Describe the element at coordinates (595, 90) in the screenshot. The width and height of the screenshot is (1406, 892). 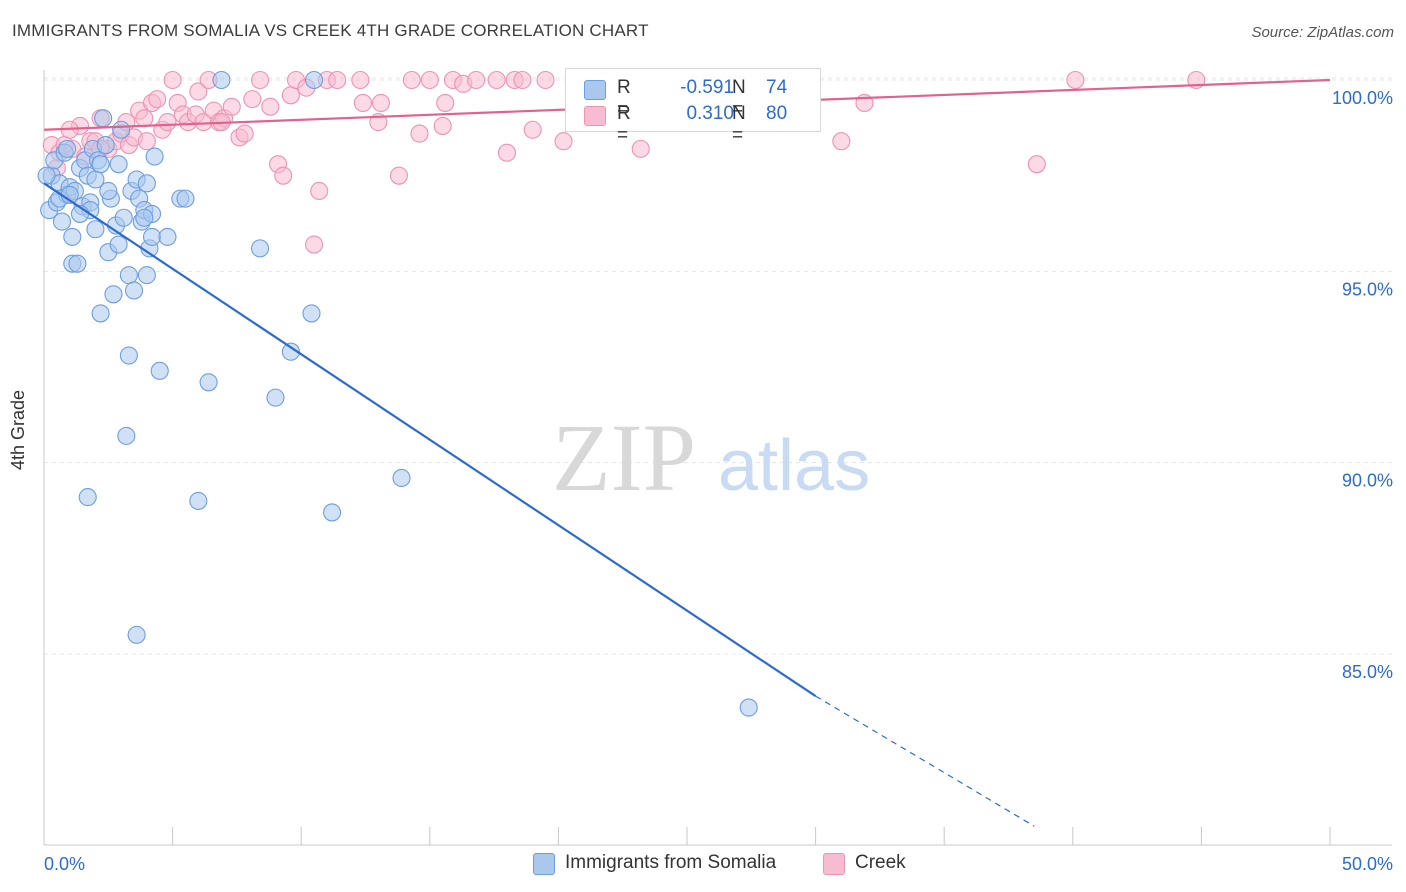
I see `legend-swatch-blue` at that location.